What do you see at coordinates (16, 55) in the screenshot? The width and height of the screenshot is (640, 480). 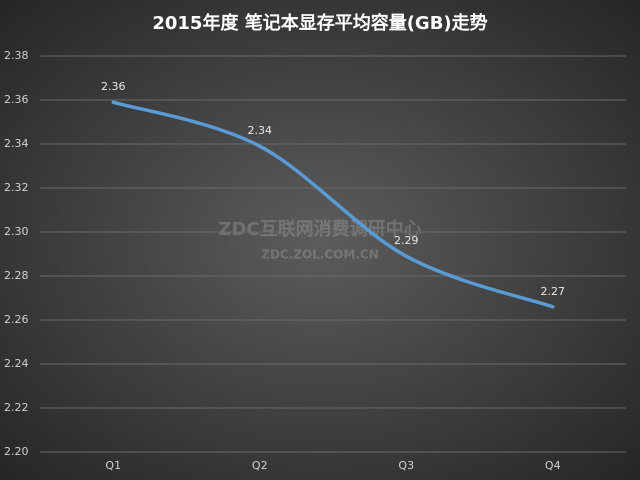 I see `y-tick-label: 2.38` at bounding box center [16, 55].